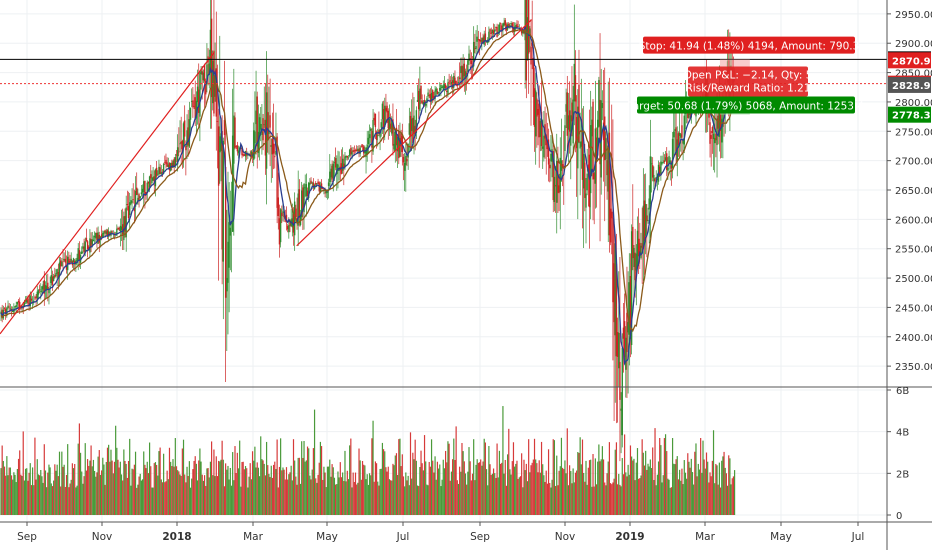 This screenshot has height=554, width=932. I want to click on x-tick-label: Mar, so click(705, 537).